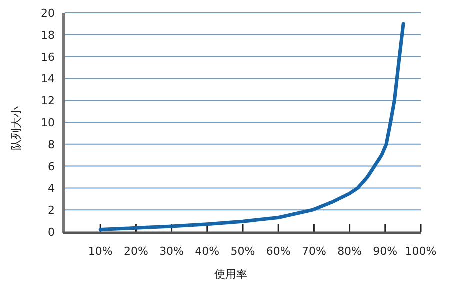 The image size is (465, 291). What do you see at coordinates (421, 251) in the screenshot?
I see `x-tick-label: 100%` at bounding box center [421, 251].